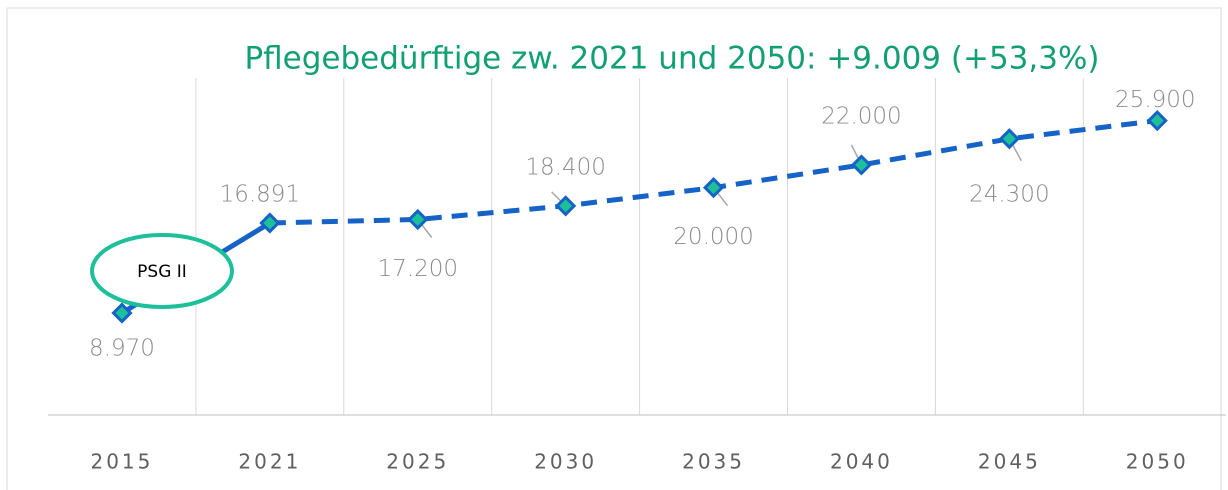 Image resolution: width=1228 pixels, height=490 pixels. What do you see at coordinates (861, 462) in the screenshot?
I see `x-tick-label: 2040` at bounding box center [861, 462].